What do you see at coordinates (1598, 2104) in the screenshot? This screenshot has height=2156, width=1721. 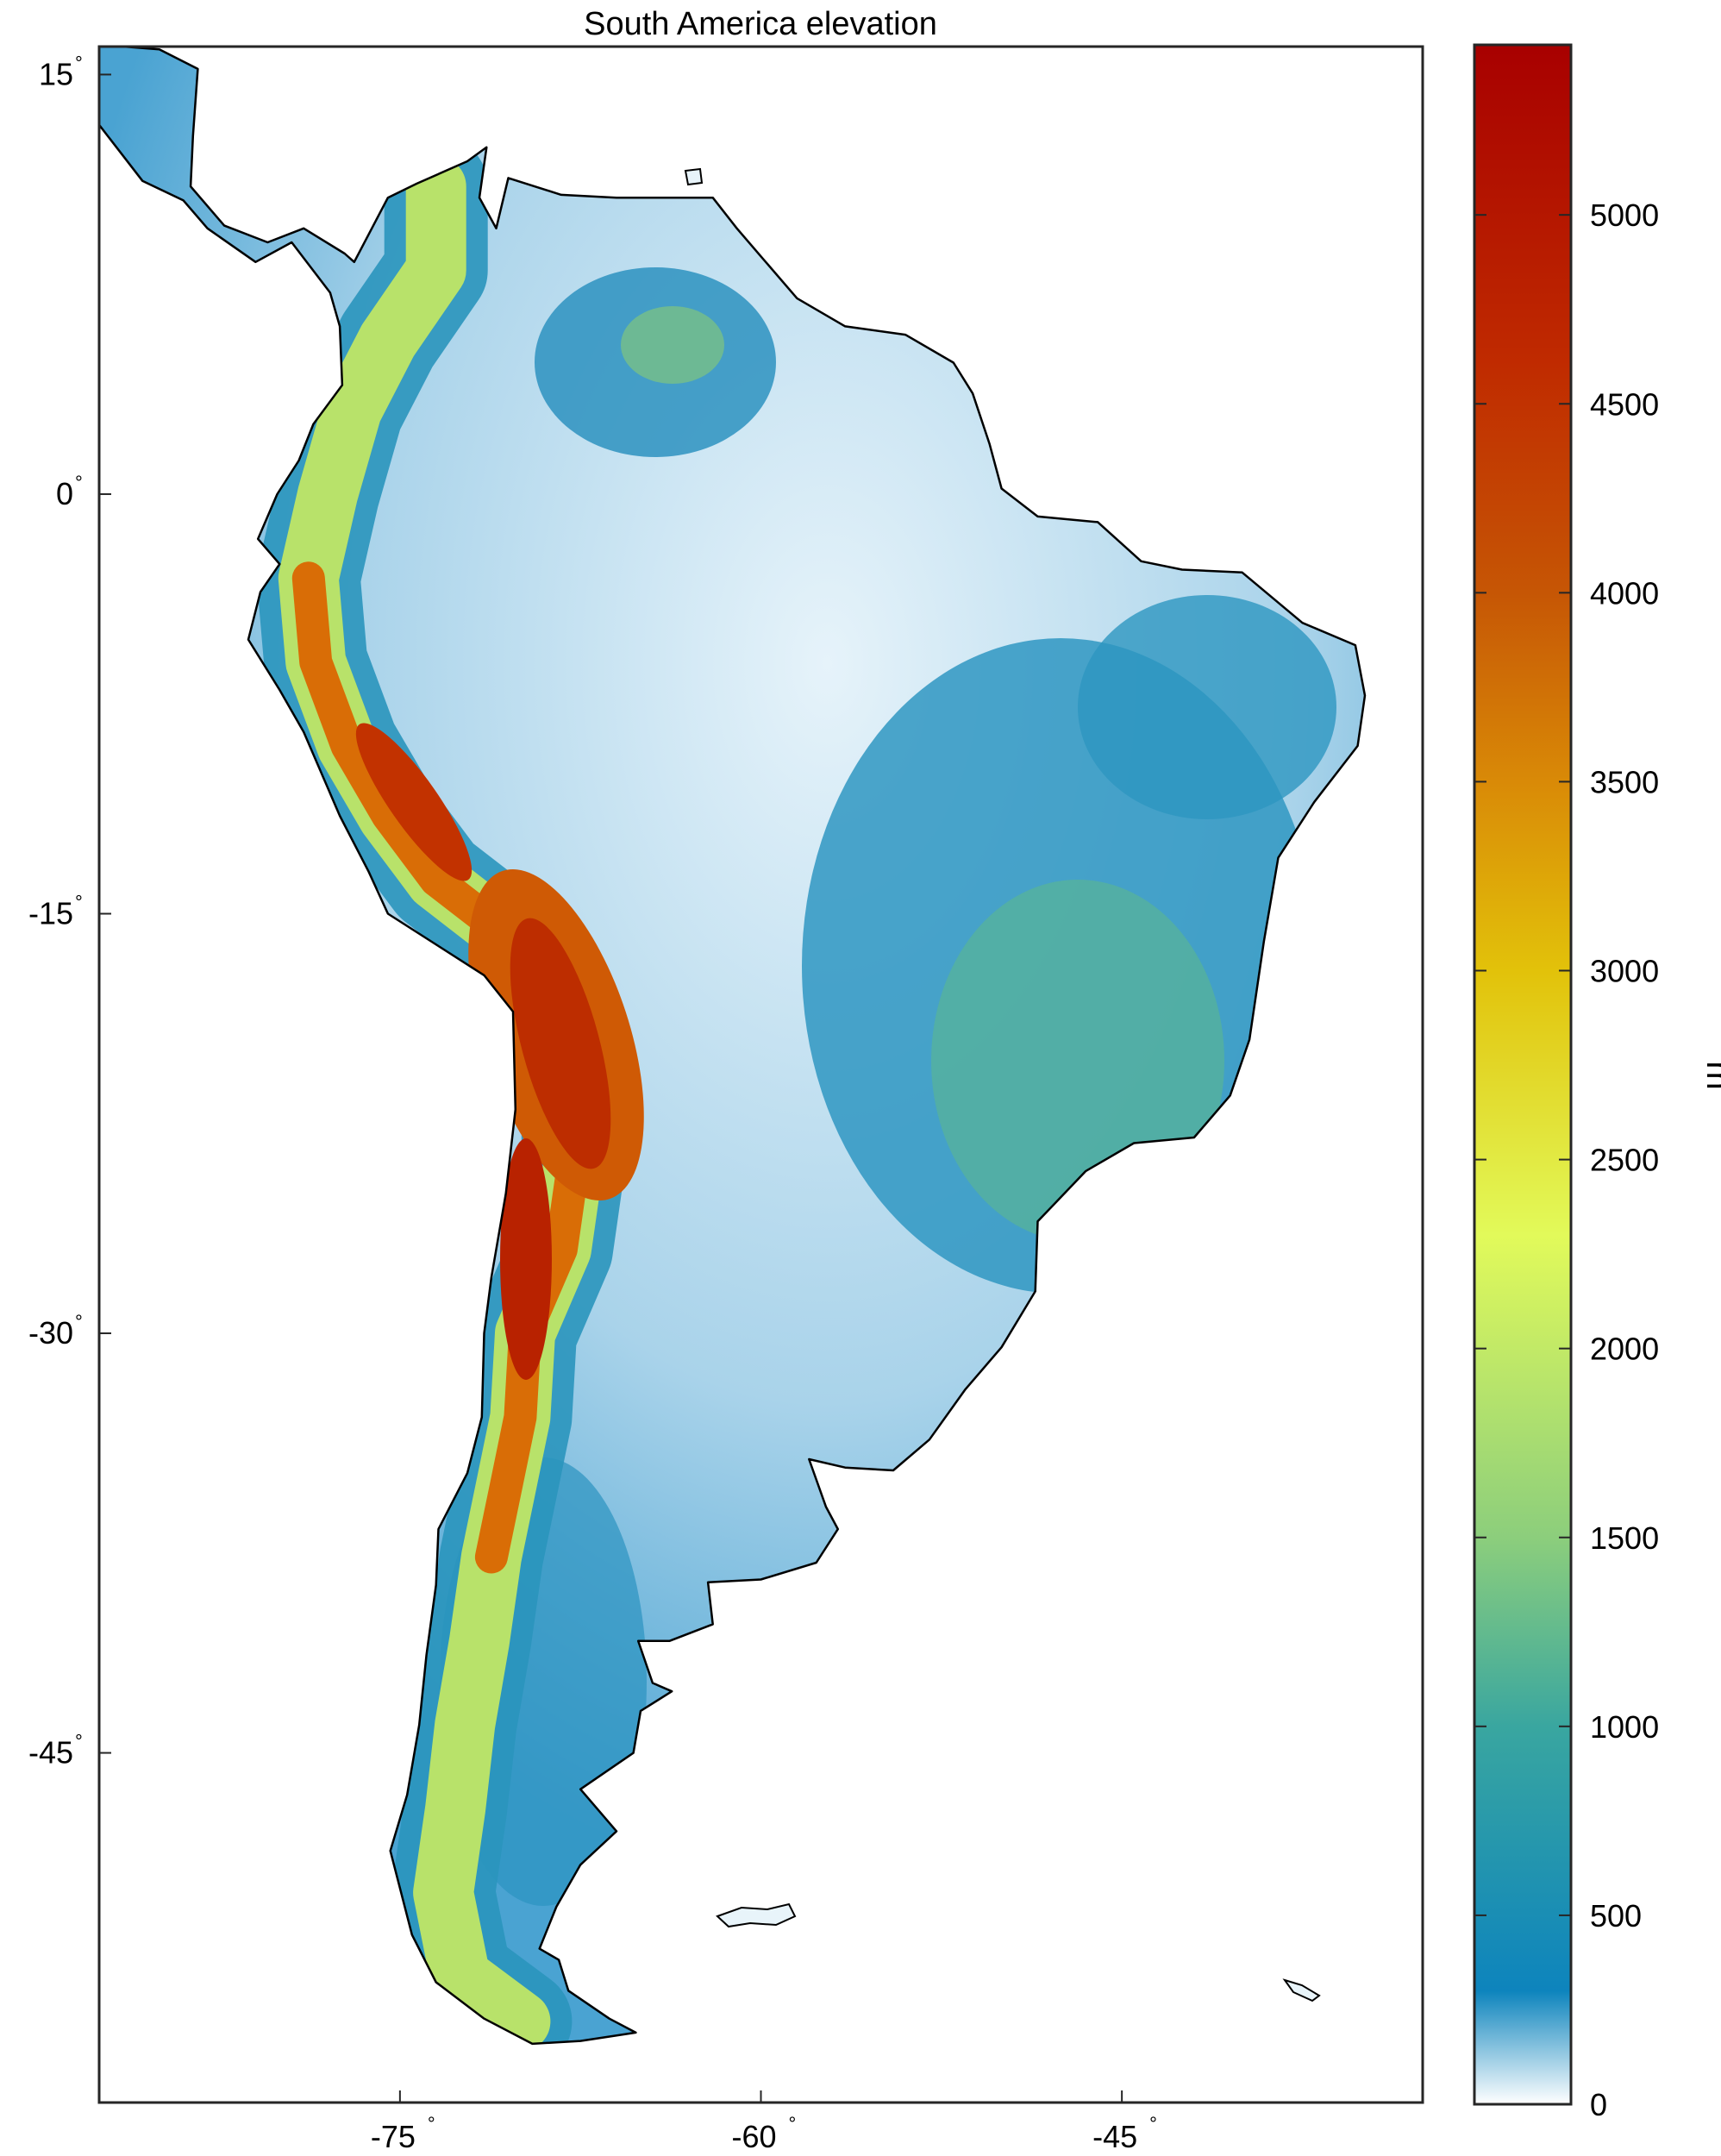 I see `colorbar-tick-label: 0` at bounding box center [1598, 2104].